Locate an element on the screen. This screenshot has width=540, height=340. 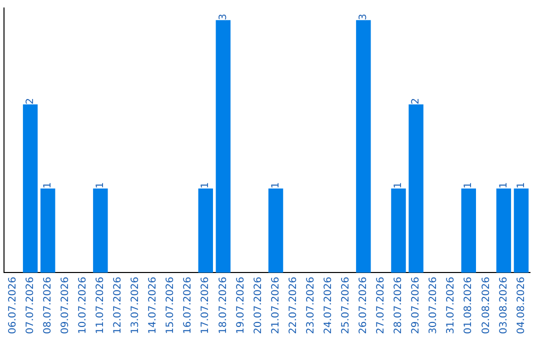
x-tick-label: 02.08.2026 is located at coordinates (486, 305).